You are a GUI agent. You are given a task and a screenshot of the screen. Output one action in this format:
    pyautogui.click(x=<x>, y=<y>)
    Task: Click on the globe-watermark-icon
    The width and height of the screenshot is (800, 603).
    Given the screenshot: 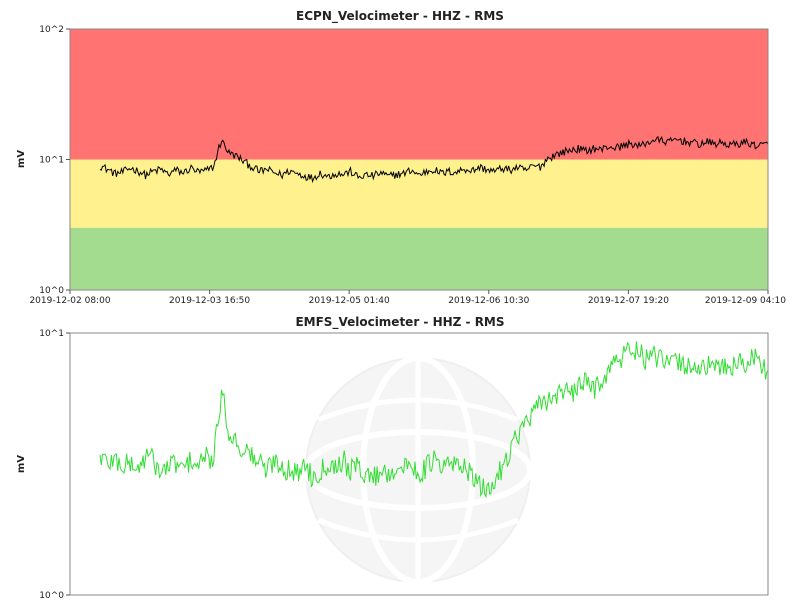 What is the action you would take?
    pyautogui.click(x=418, y=470)
    